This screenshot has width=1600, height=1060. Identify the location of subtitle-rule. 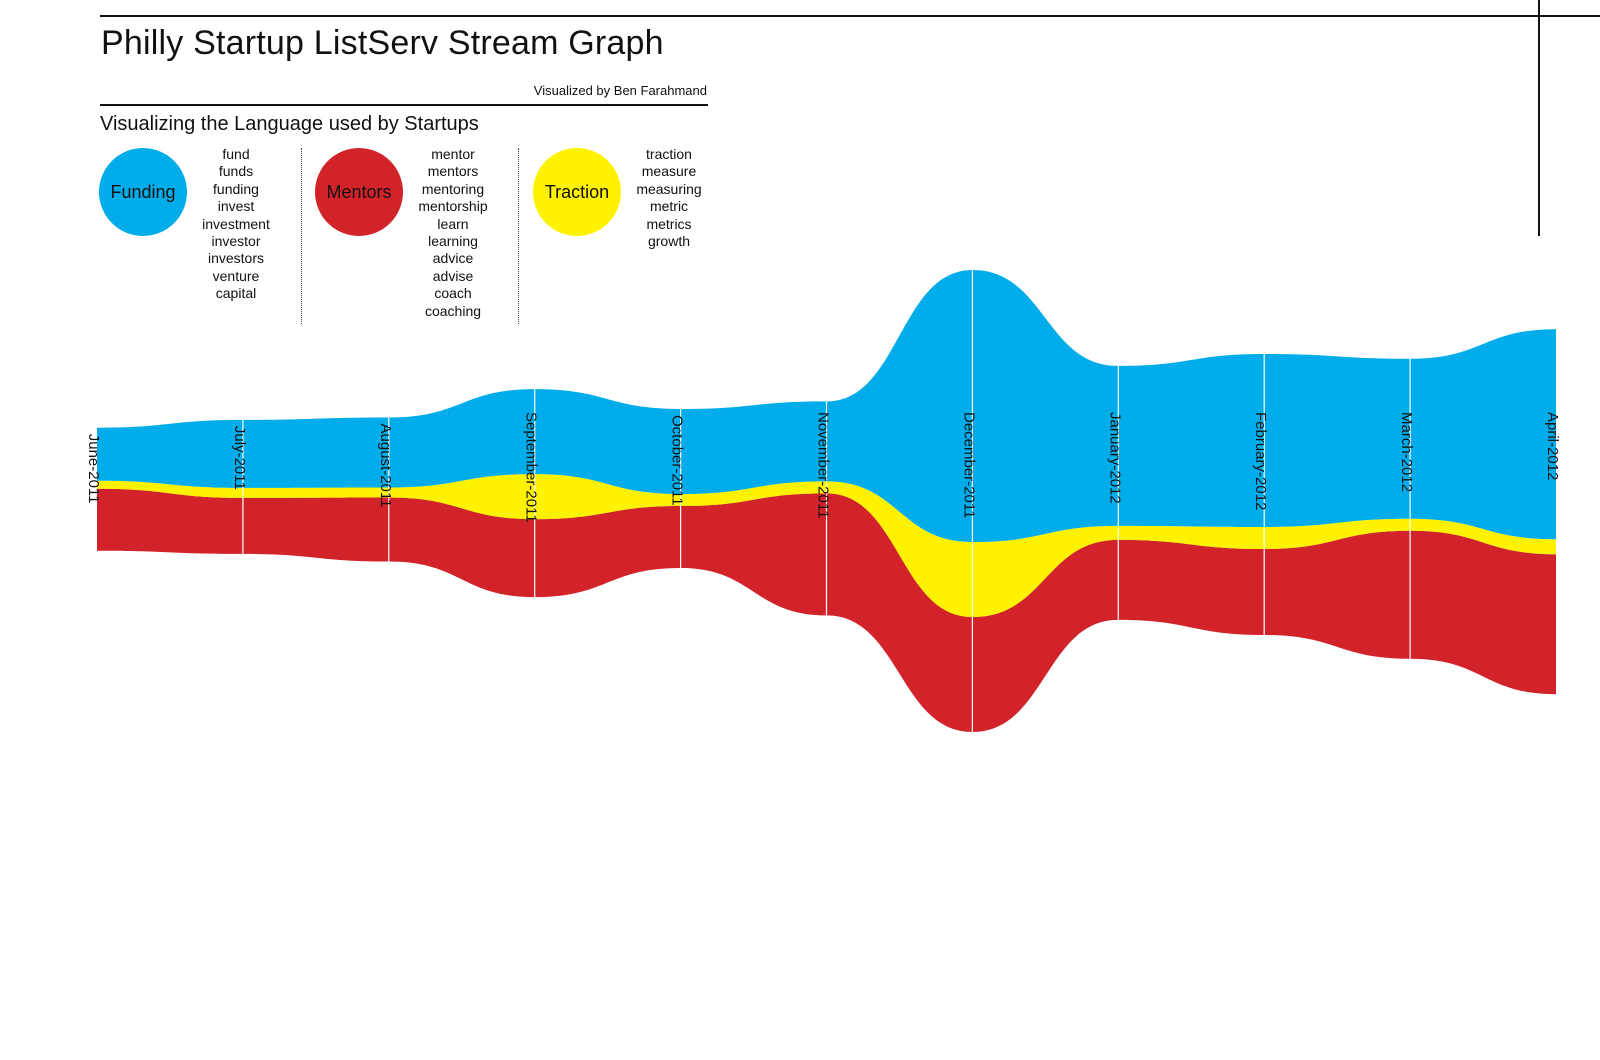
(404, 105).